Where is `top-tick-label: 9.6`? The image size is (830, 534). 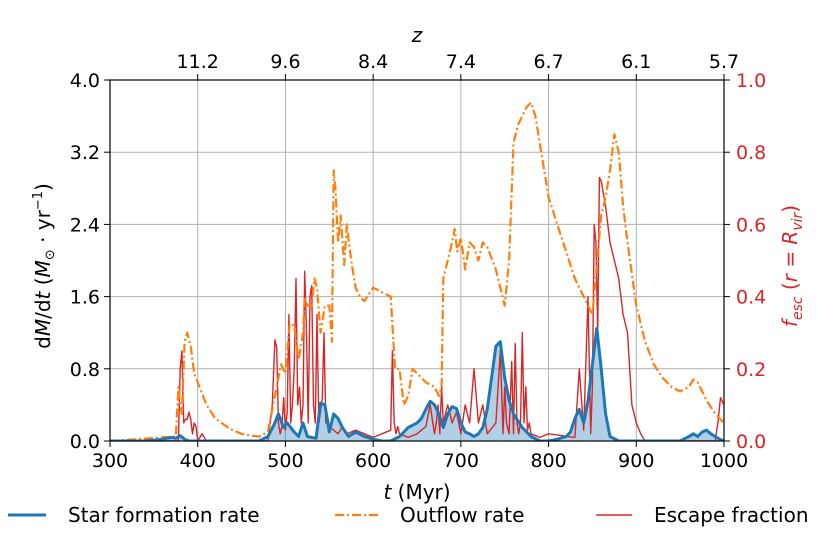 top-tick-label: 9.6 is located at coordinates (285, 62).